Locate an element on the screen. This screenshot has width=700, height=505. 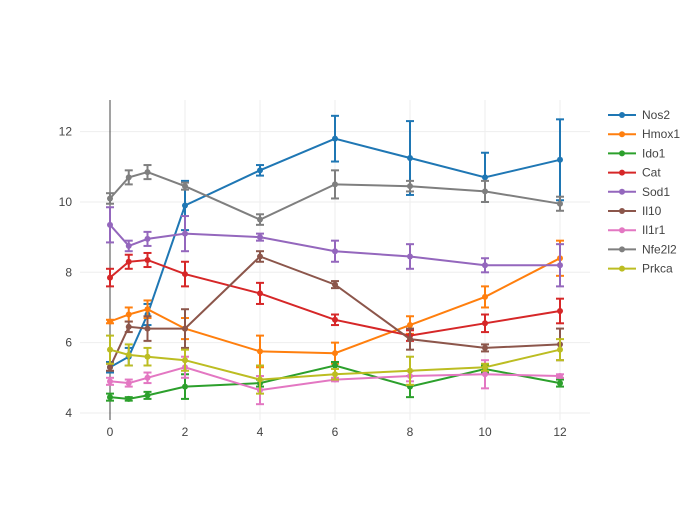
legend-label: Sod1 is located at coordinates (656, 192).